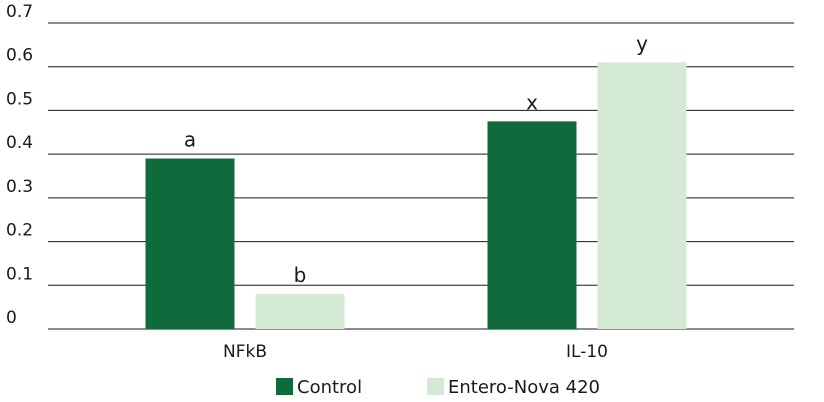 Image resolution: width=824 pixels, height=402 pixels. What do you see at coordinates (11, 318) in the screenshot?
I see `y-tick-label: 0` at bounding box center [11, 318].